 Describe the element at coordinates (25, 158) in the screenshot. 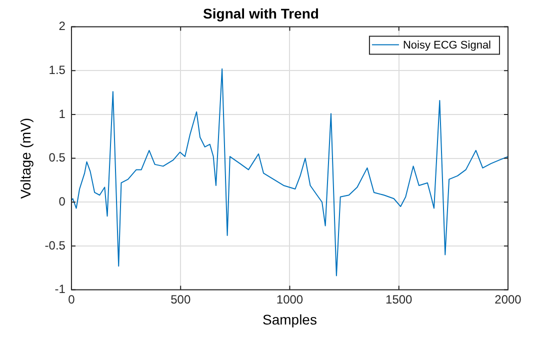

I see `y-axis-title: Voltage (mV)` at that location.